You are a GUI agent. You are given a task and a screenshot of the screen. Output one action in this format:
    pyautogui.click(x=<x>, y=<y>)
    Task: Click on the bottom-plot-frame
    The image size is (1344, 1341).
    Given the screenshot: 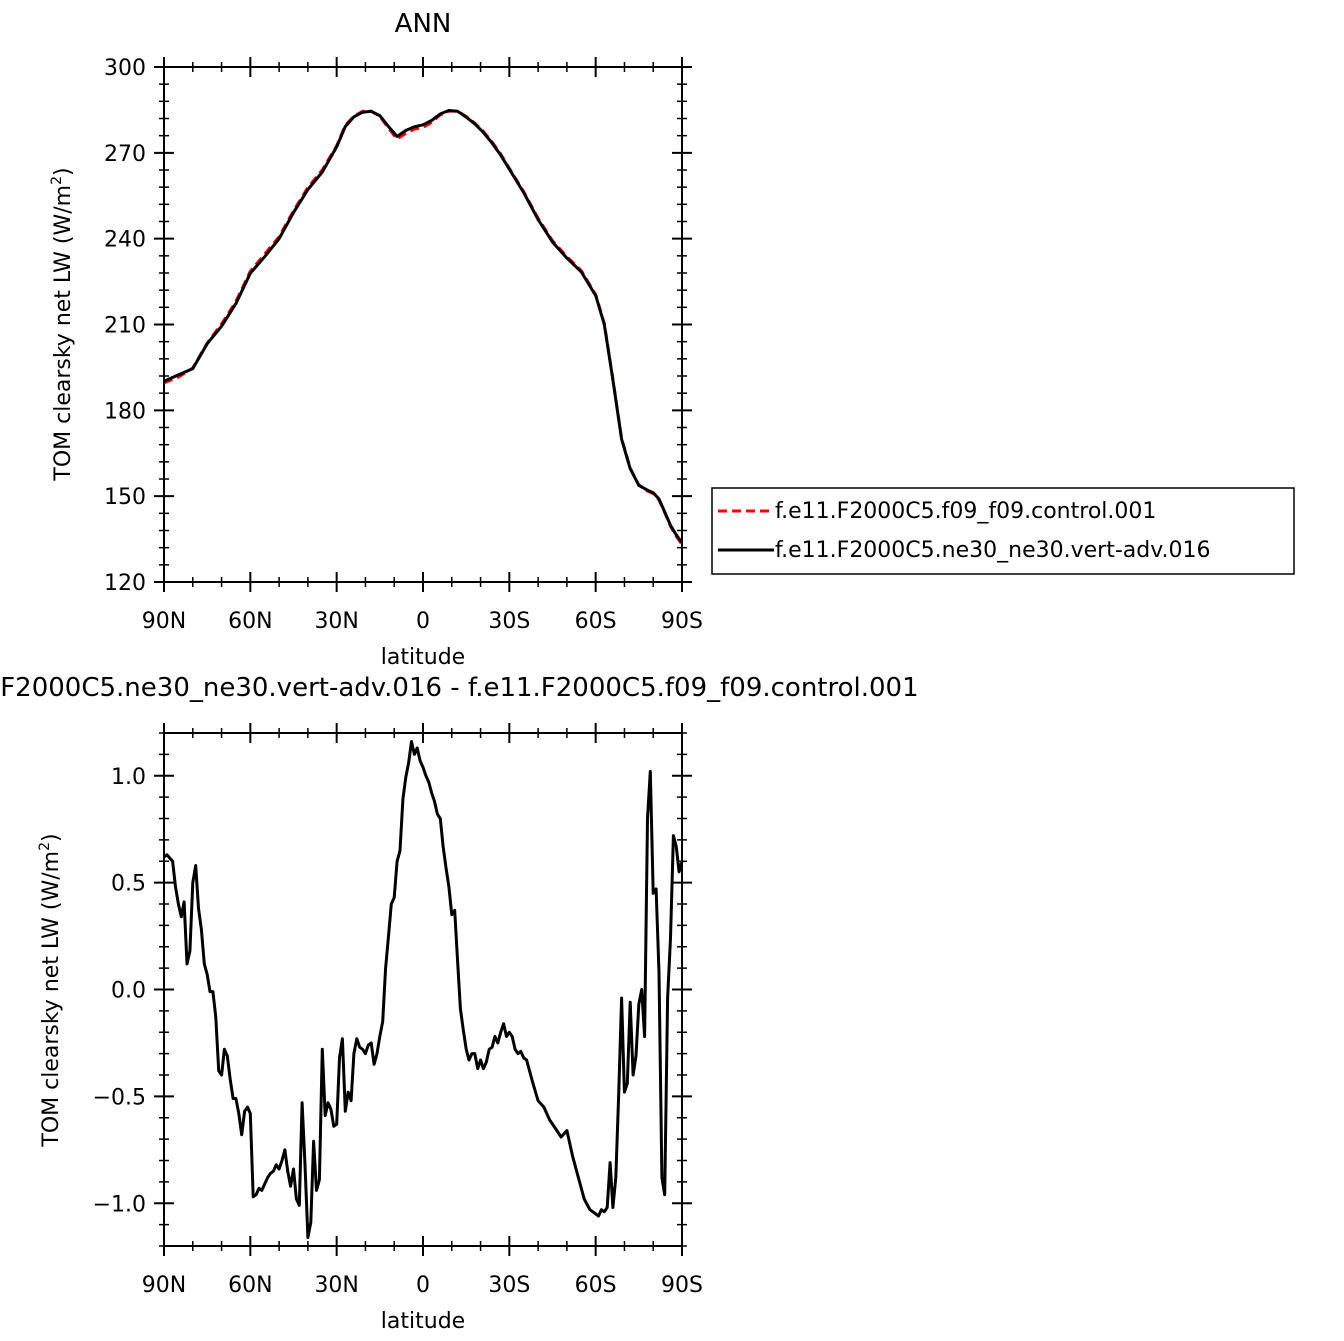 What is the action you would take?
    pyautogui.click(x=423, y=989)
    